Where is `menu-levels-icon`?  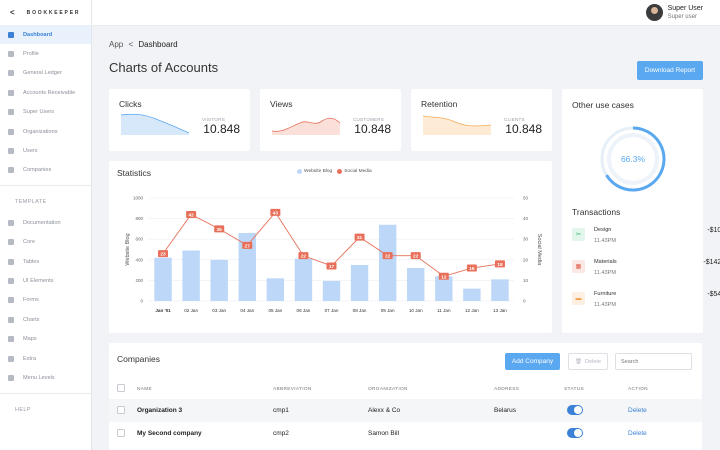 menu-levels-icon is located at coordinates (11, 377).